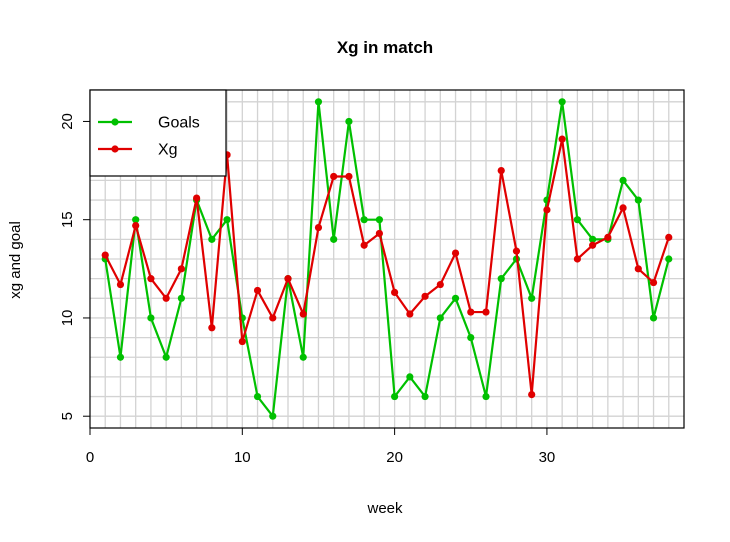 Image resolution: width=730 pixels, height=542 pixels. I want to click on x-axis-label: week, so click(384, 508).